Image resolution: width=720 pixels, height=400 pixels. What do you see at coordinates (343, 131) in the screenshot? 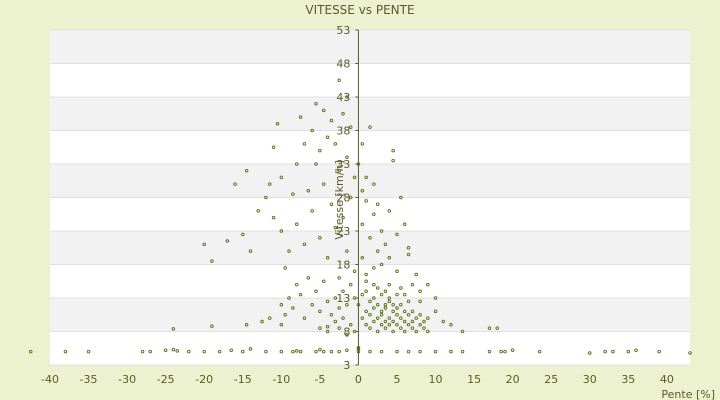
I see `y-tick-label: 38` at bounding box center [343, 131].